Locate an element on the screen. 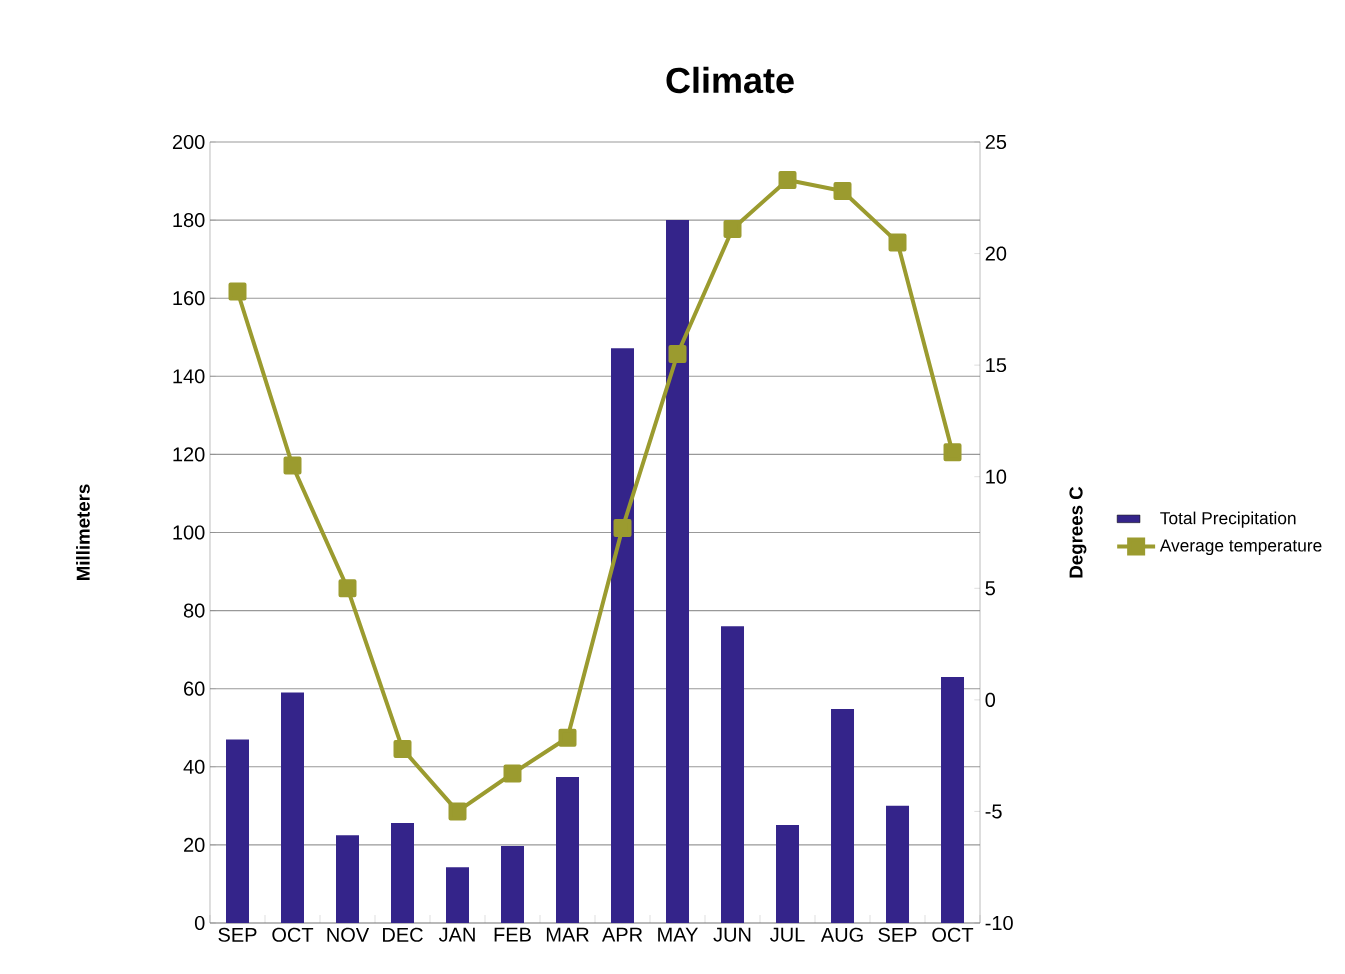 The image size is (1345, 974). x-tick-label: DEC is located at coordinates (403, 934).